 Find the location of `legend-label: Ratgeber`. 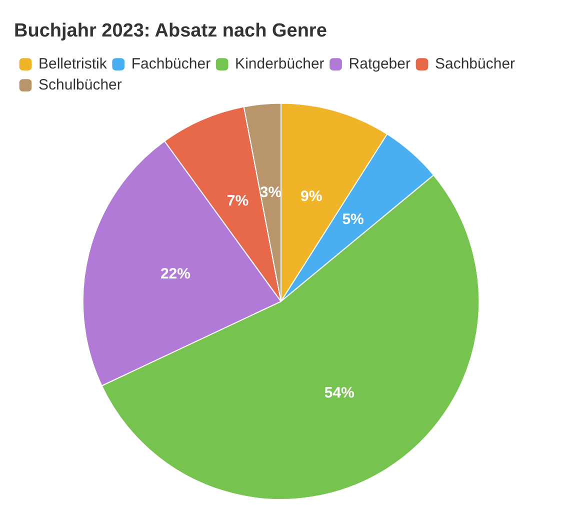

legend-label: Ratgeber is located at coordinates (379, 63).